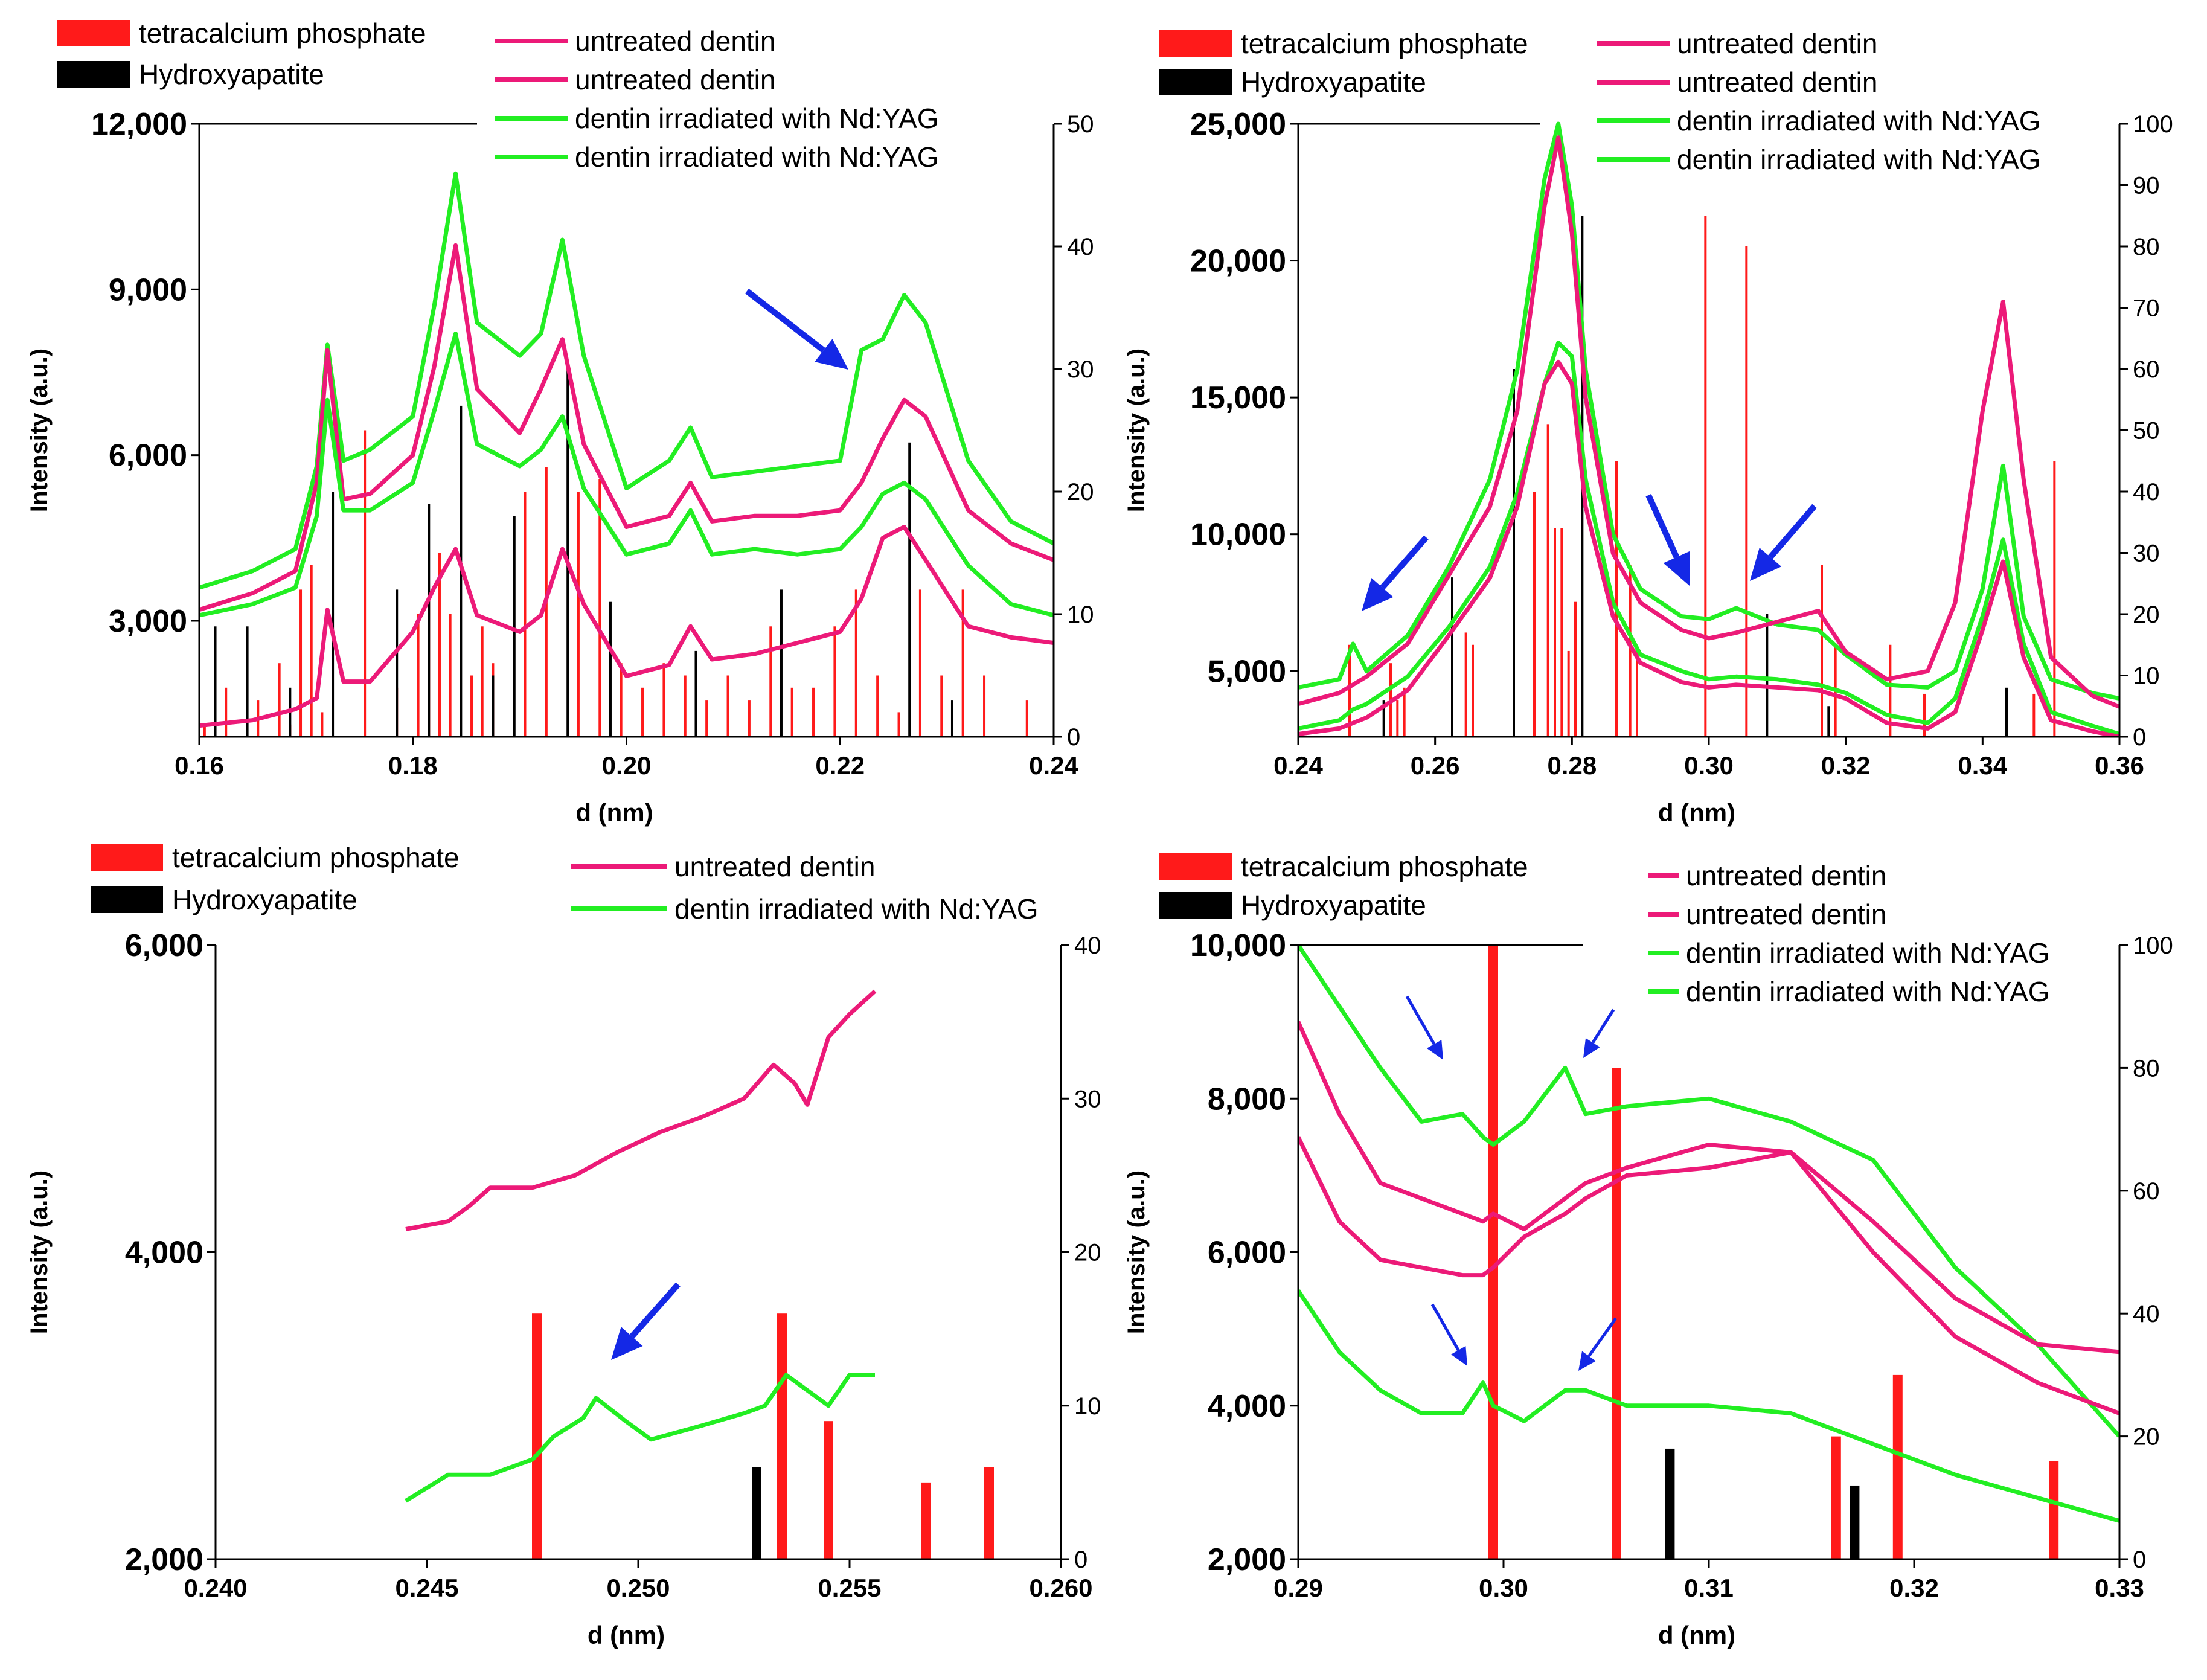 Image resolution: width=2207 pixels, height=1680 pixels. I want to click on left-tick-label: 12,000, so click(139, 124).